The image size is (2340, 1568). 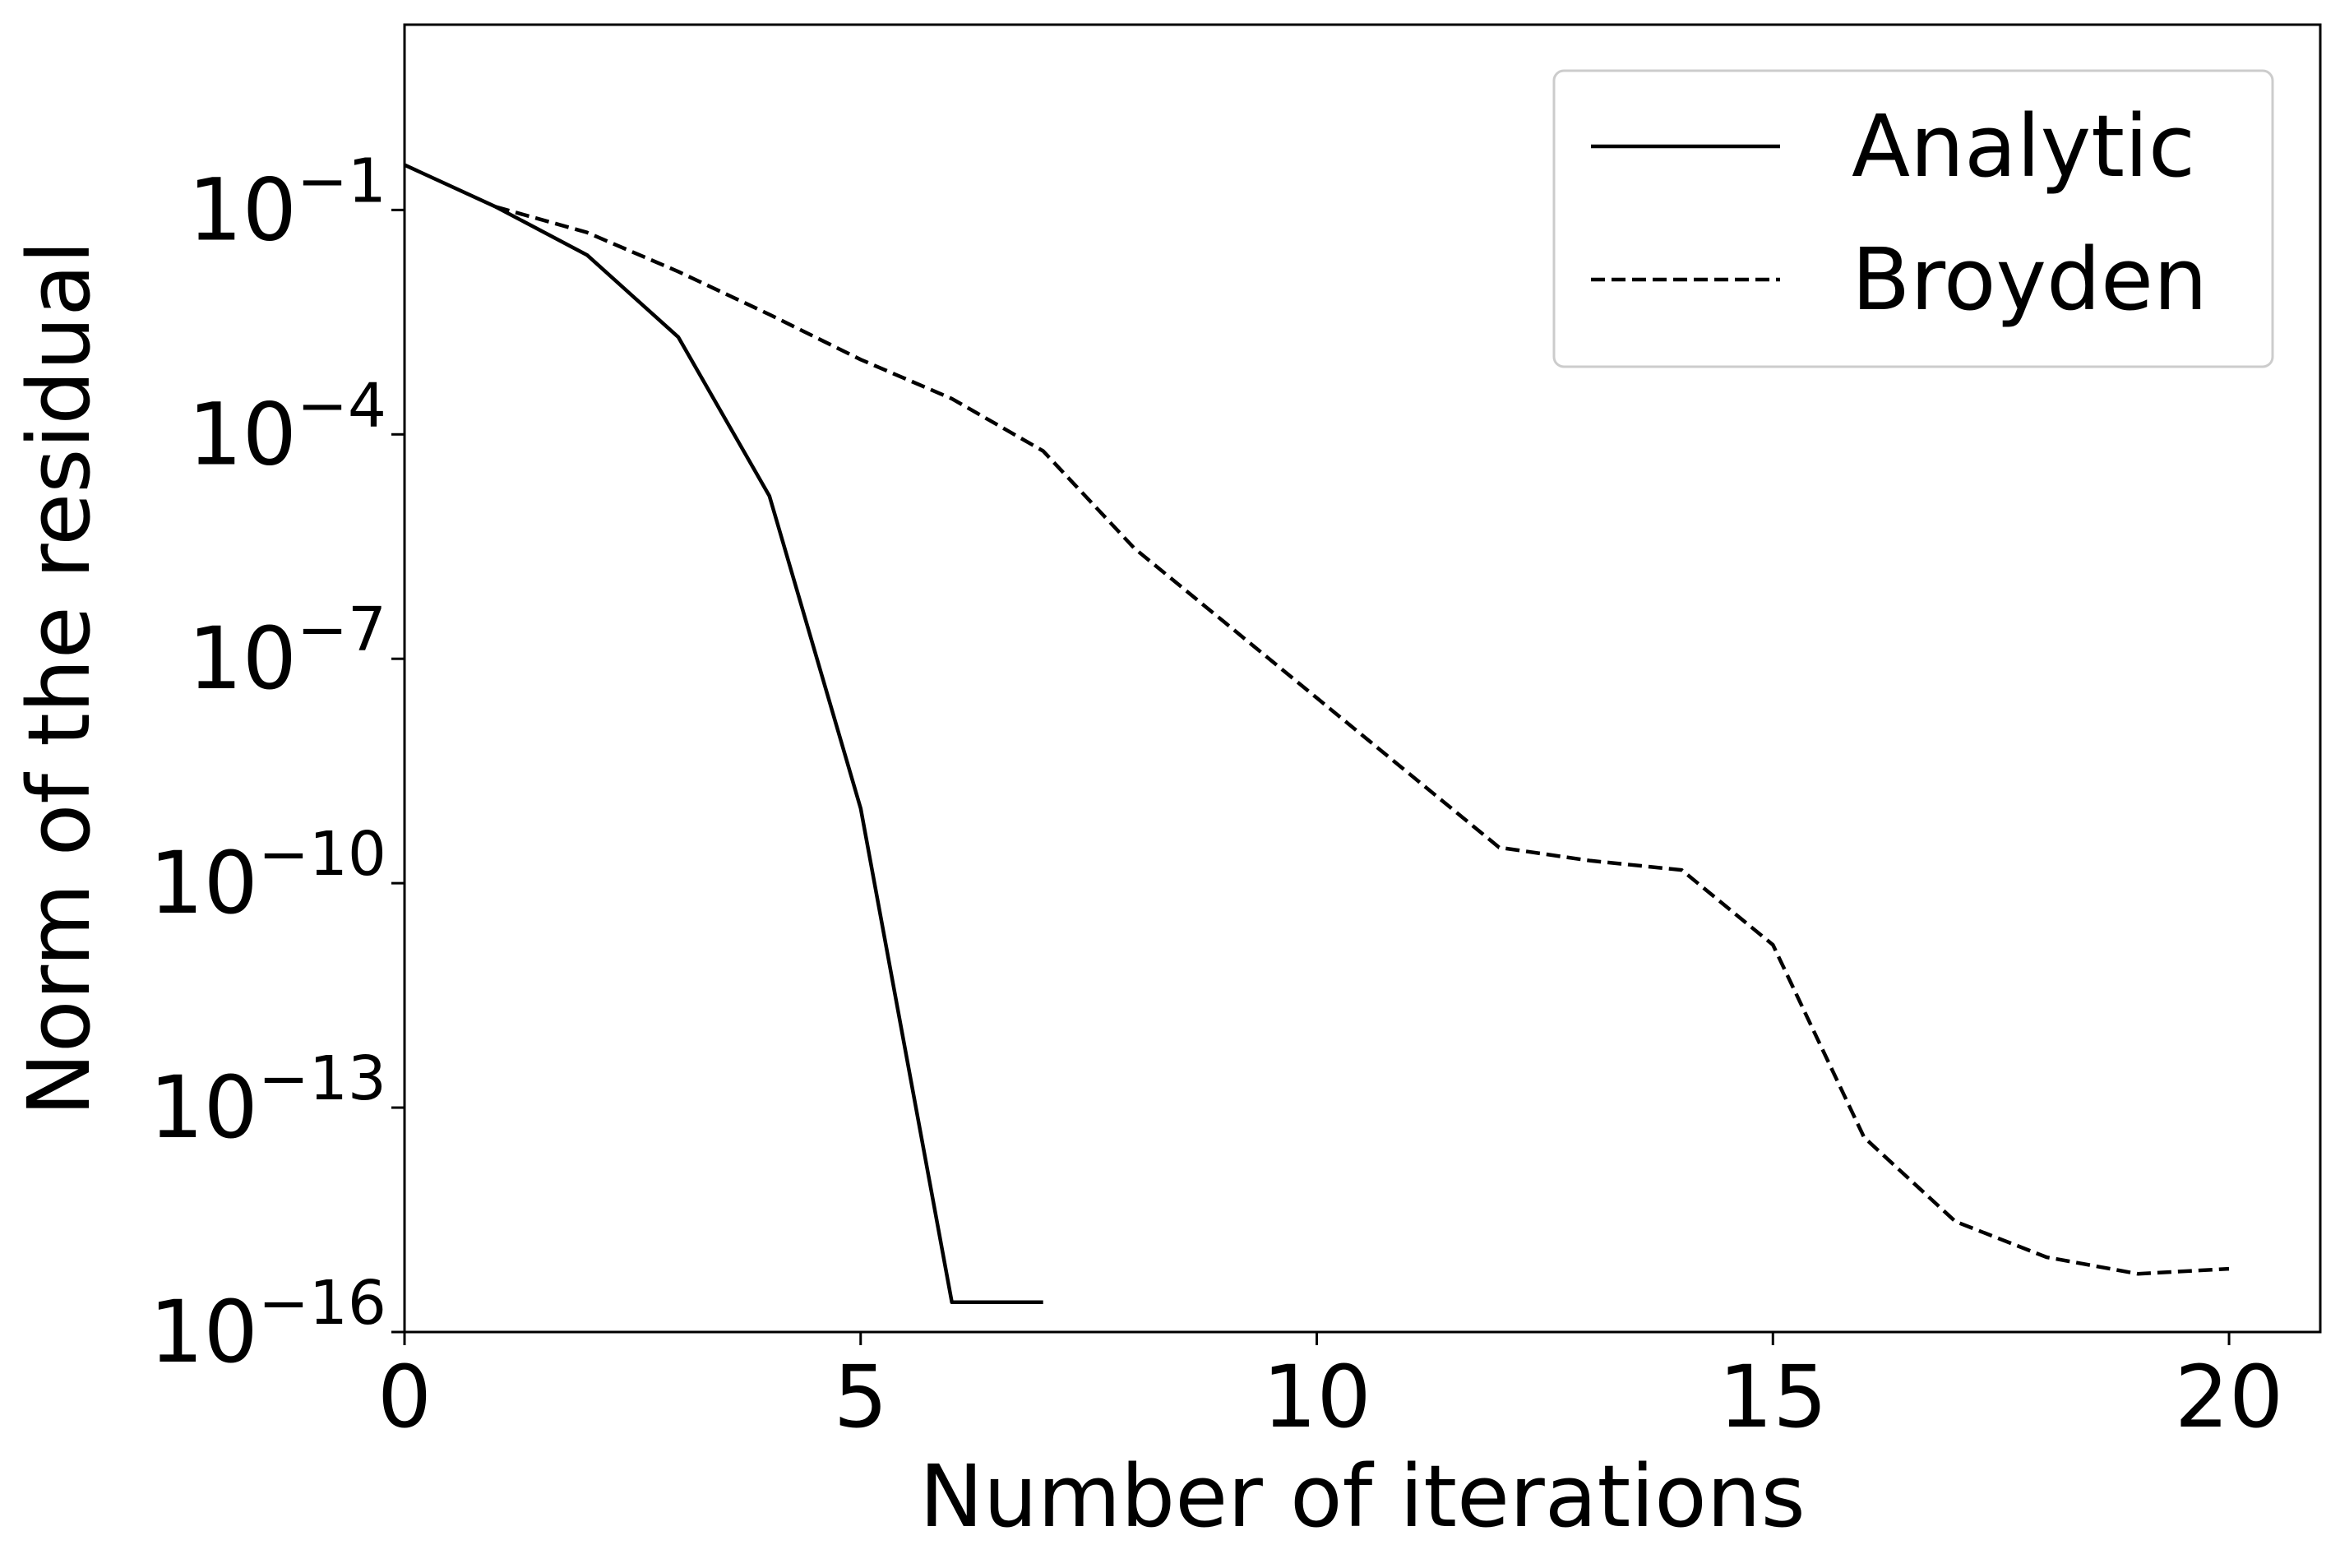 What do you see at coordinates (287, 203) in the screenshot?
I see `y-tick-label: 10−1` at bounding box center [287, 203].